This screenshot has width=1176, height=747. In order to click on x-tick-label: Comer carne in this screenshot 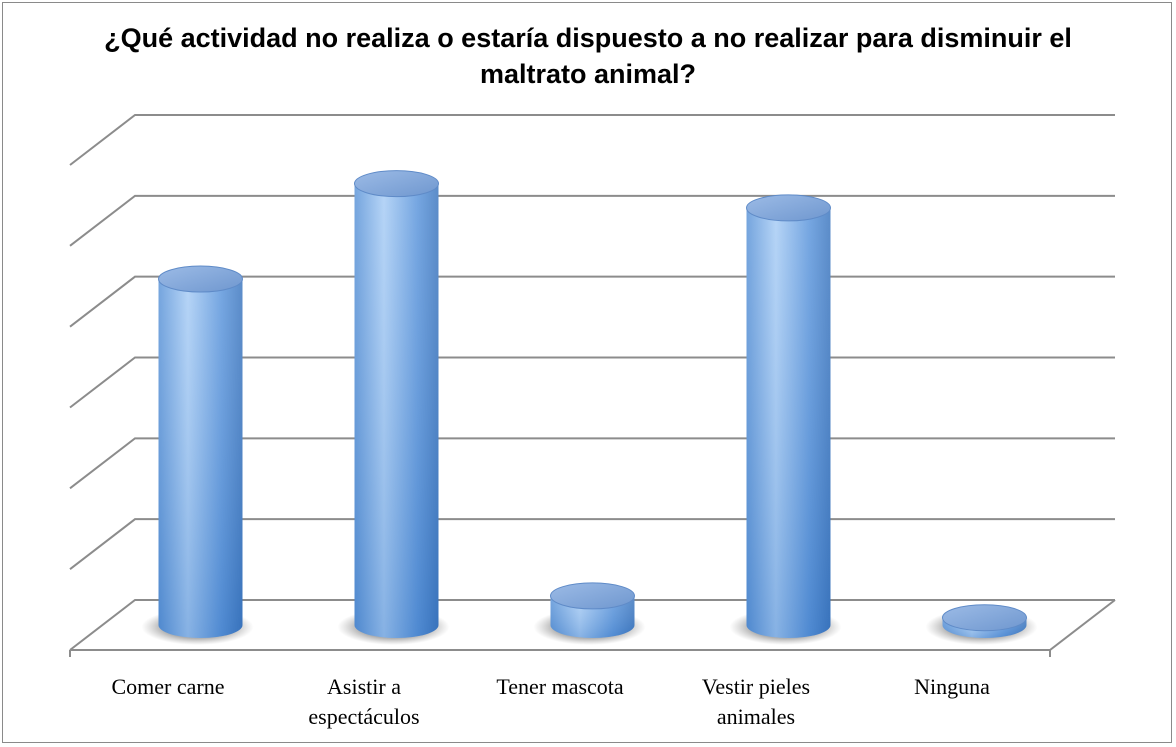, I will do `click(168, 686)`.